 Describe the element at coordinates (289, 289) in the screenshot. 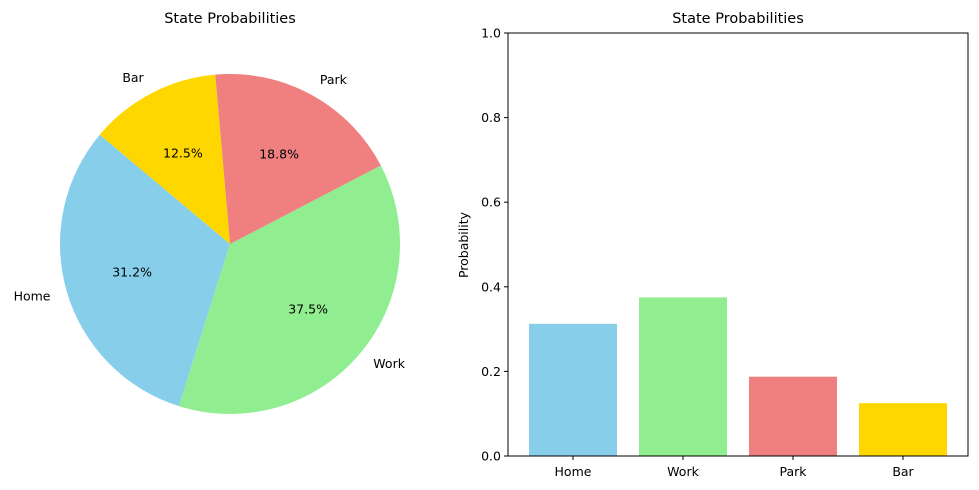

I see `pie-slice-work` at that location.